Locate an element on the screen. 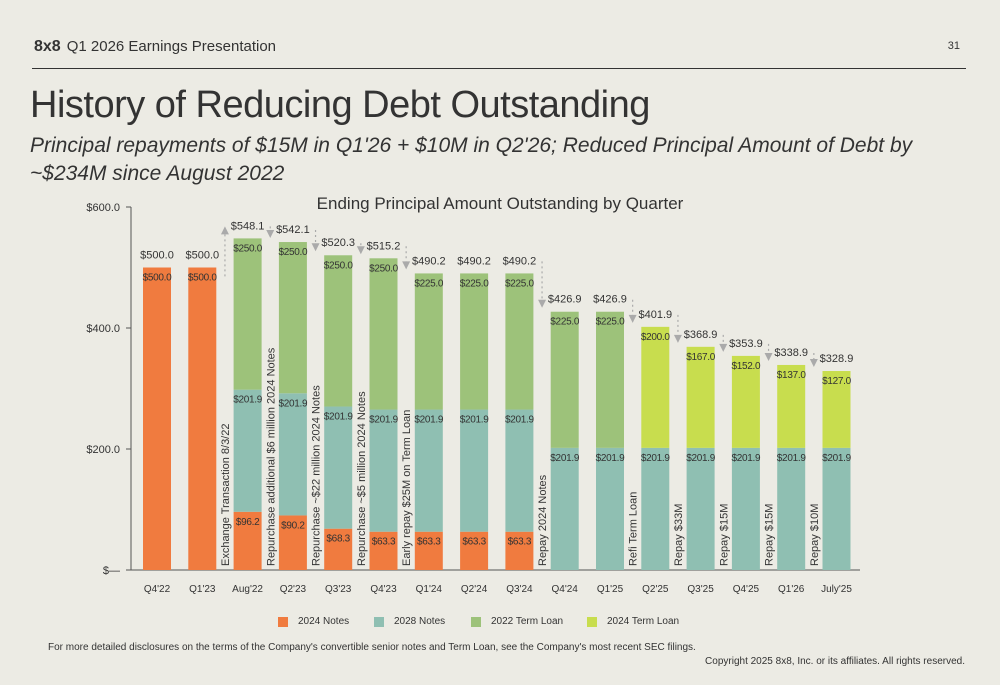 This screenshot has height=685, width=1000. legend-label: 2028 Notes is located at coordinates (420, 621).